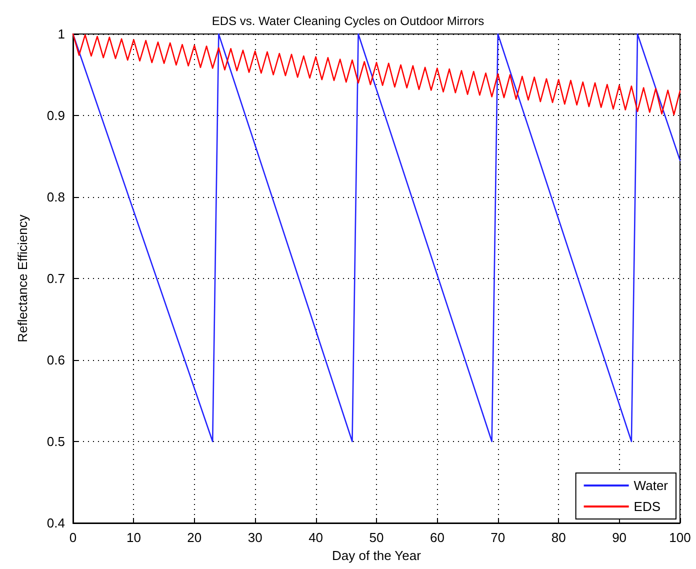 The image size is (696, 569). Describe the element at coordinates (619, 537) in the screenshot. I see `x-tick-label: 90` at that location.